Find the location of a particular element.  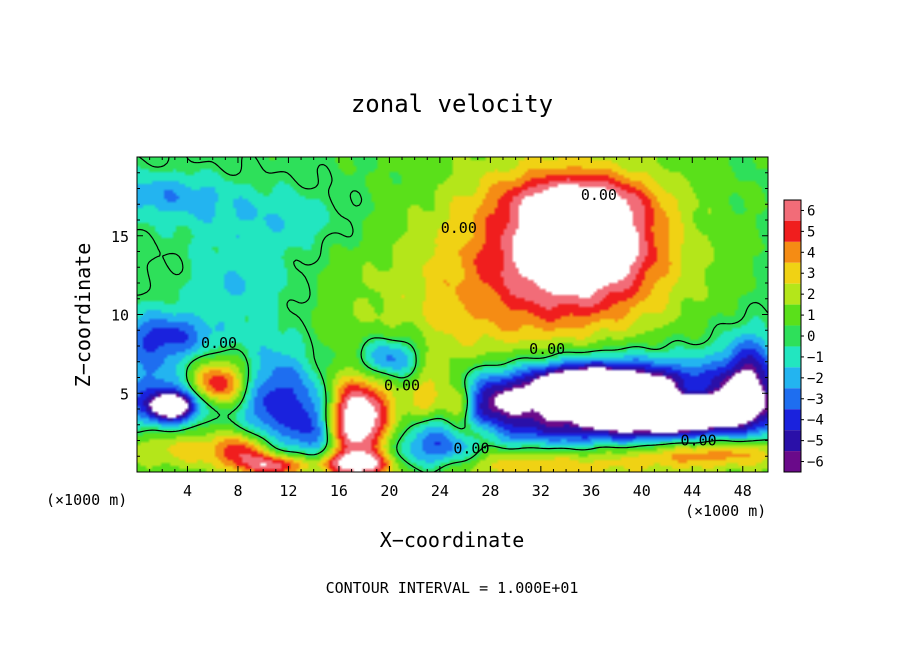

colorbar-label: −1 is located at coordinates (815, 358).